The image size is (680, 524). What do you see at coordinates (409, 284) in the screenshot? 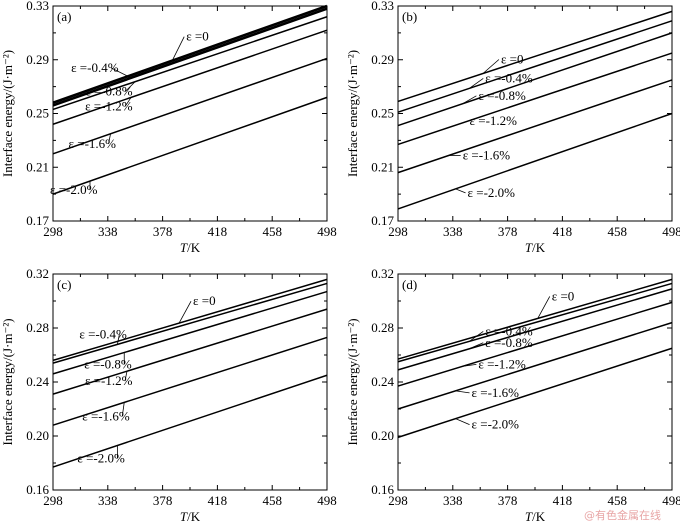
I see `panel-label: (d)` at bounding box center [409, 284].